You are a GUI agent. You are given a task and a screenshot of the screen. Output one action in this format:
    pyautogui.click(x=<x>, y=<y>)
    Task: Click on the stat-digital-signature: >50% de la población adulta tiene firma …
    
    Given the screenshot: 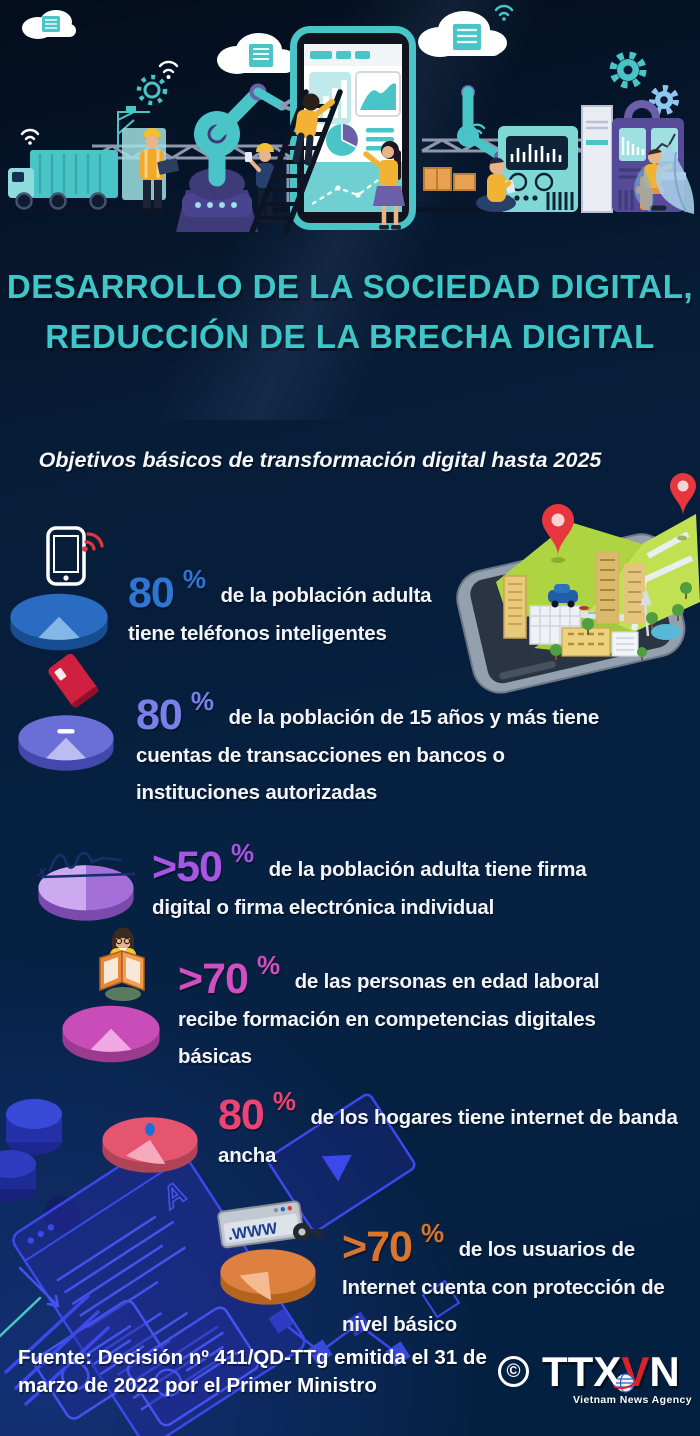 What is the action you would take?
    pyautogui.click(x=387, y=883)
    